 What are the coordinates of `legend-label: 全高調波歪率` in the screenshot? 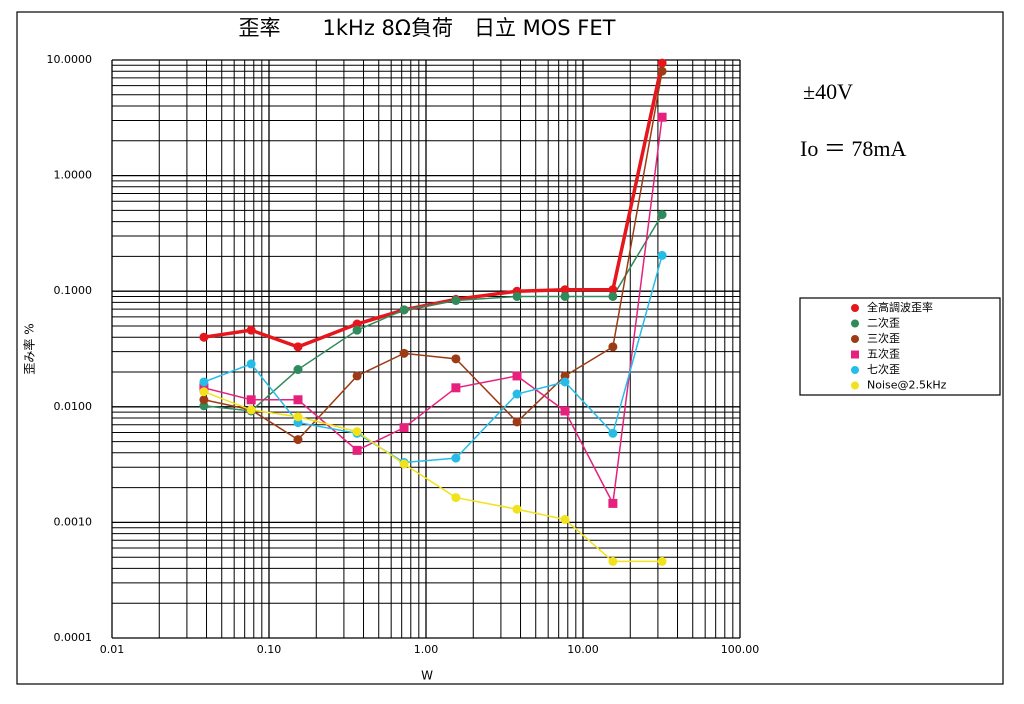 It's located at (900, 307).